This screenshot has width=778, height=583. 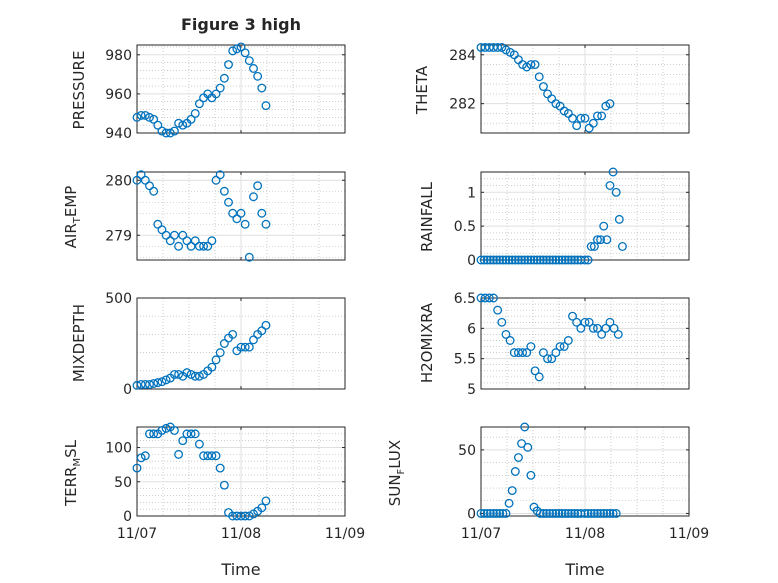 I want to click on y-tick-label-h2omixra: 5.5, so click(x=465, y=360).